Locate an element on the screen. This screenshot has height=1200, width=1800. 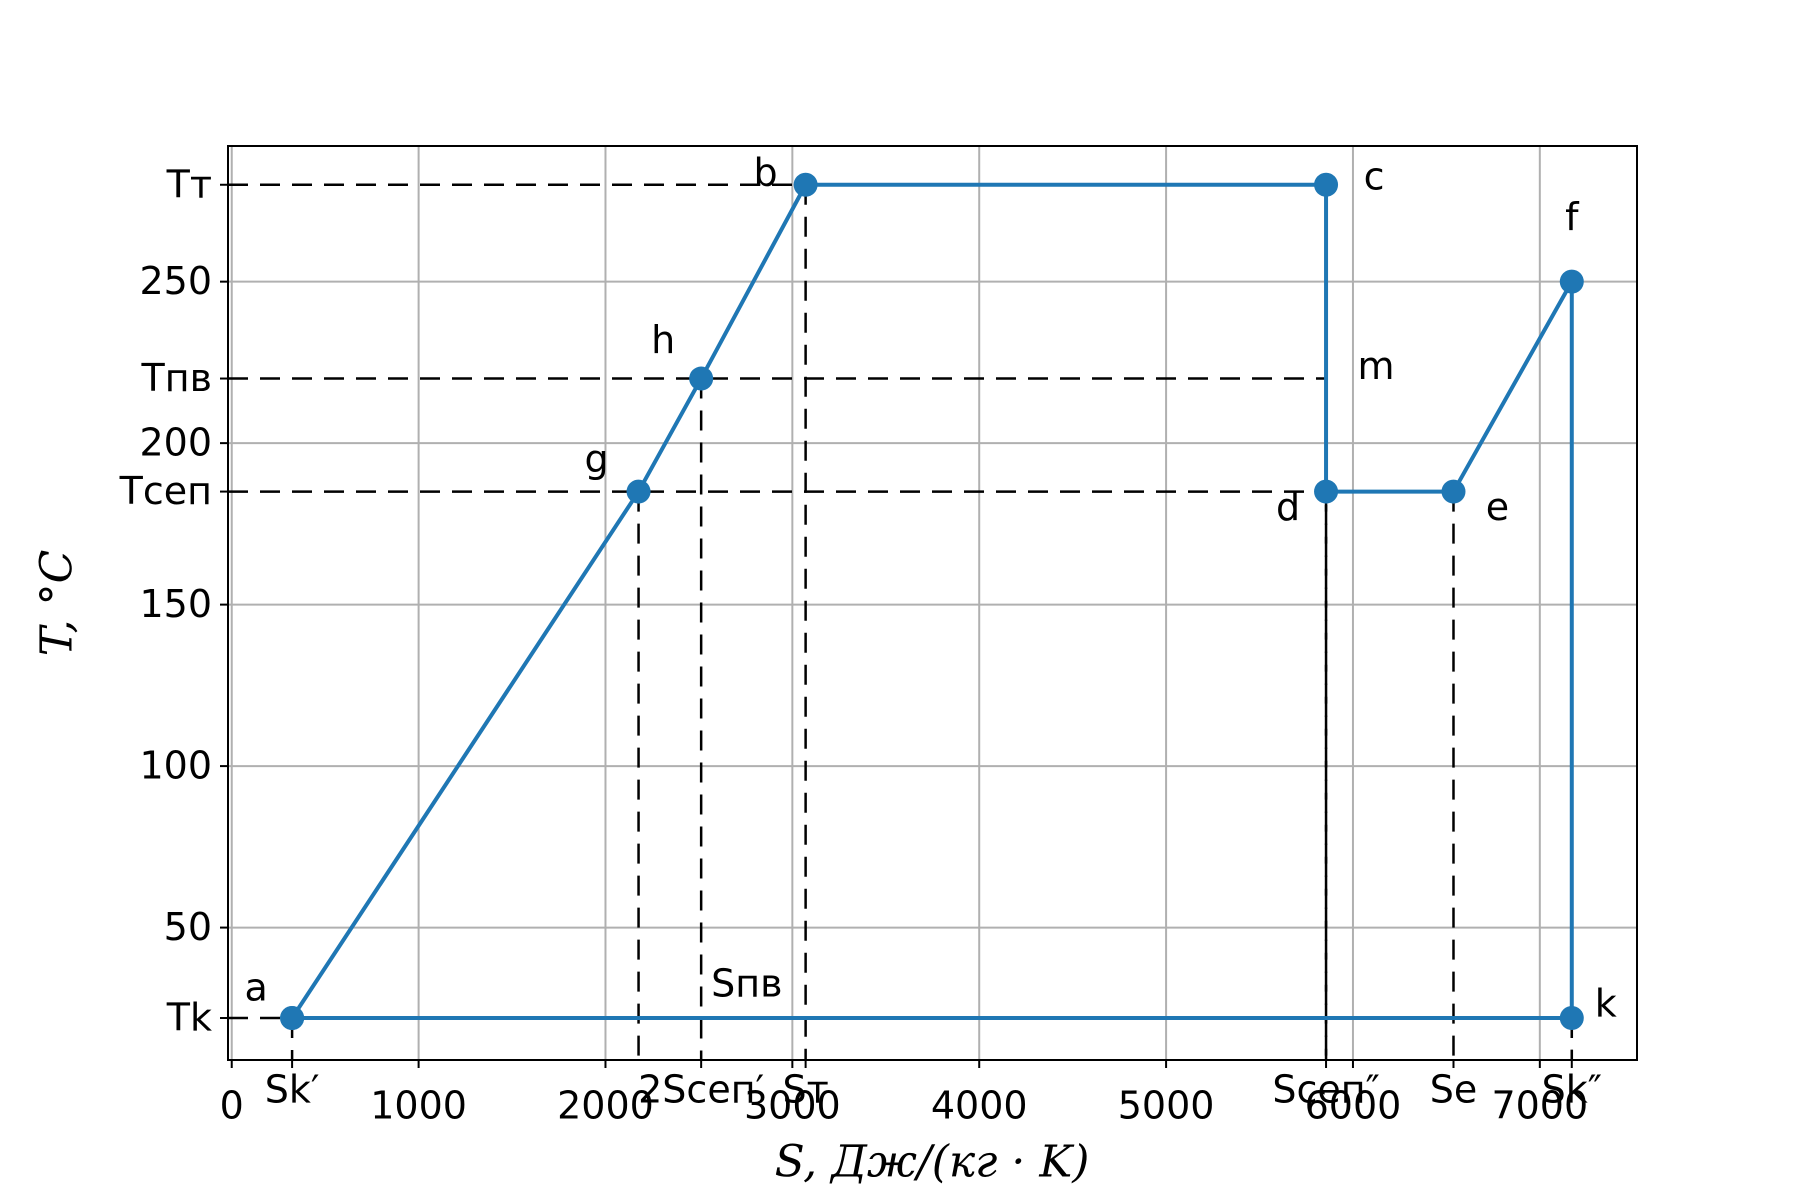
x-tick-label: 3000 is located at coordinates (792, 1106).